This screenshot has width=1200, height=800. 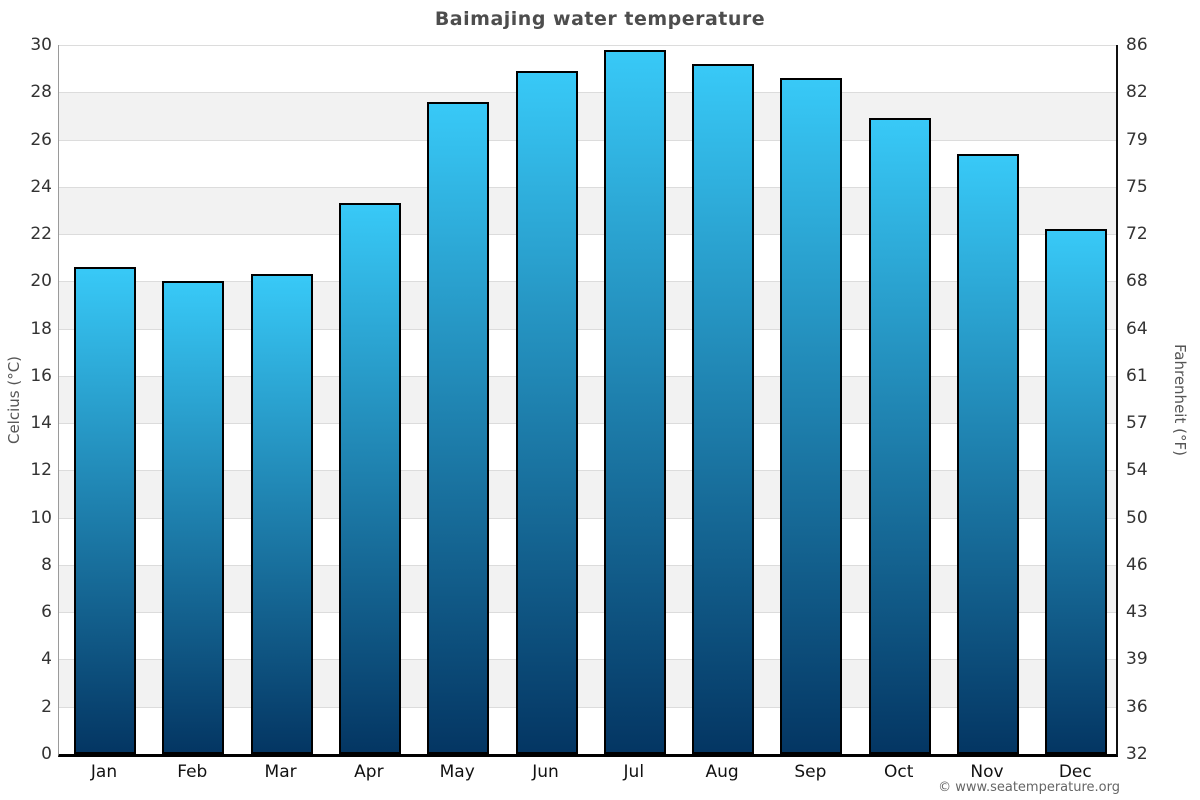 What do you see at coordinates (46, 754) in the screenshot?
I see `celsius-tick-0: 0` at bounding box center [46, 754].